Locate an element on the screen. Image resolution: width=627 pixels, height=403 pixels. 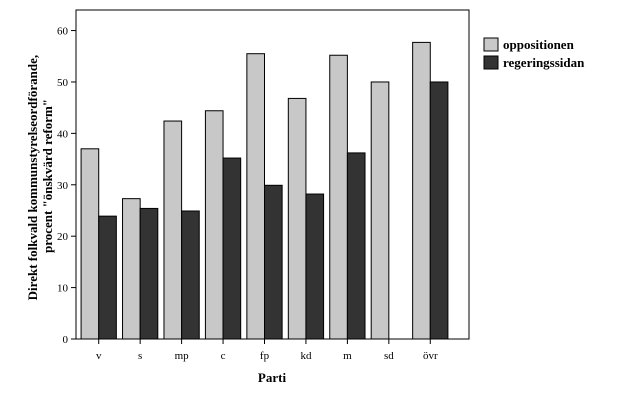
bar-oppositionen-v is located at coordinates (90, 244).